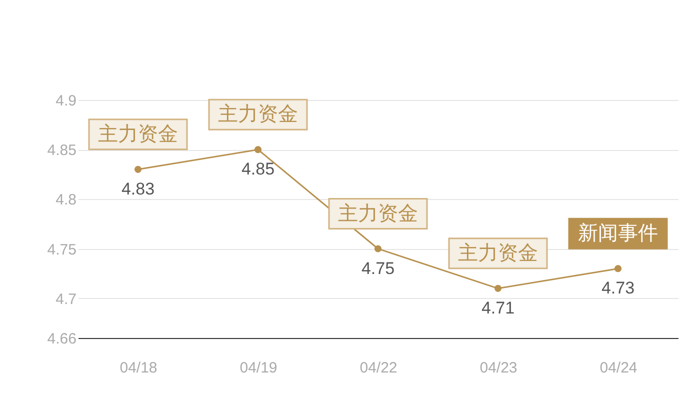 This screenshot has width=700, height=400. What do you see at coordinates (619, 368) in the screenshot?
I see `x-tick-label: 04/24` at bounding box center [619, 368].